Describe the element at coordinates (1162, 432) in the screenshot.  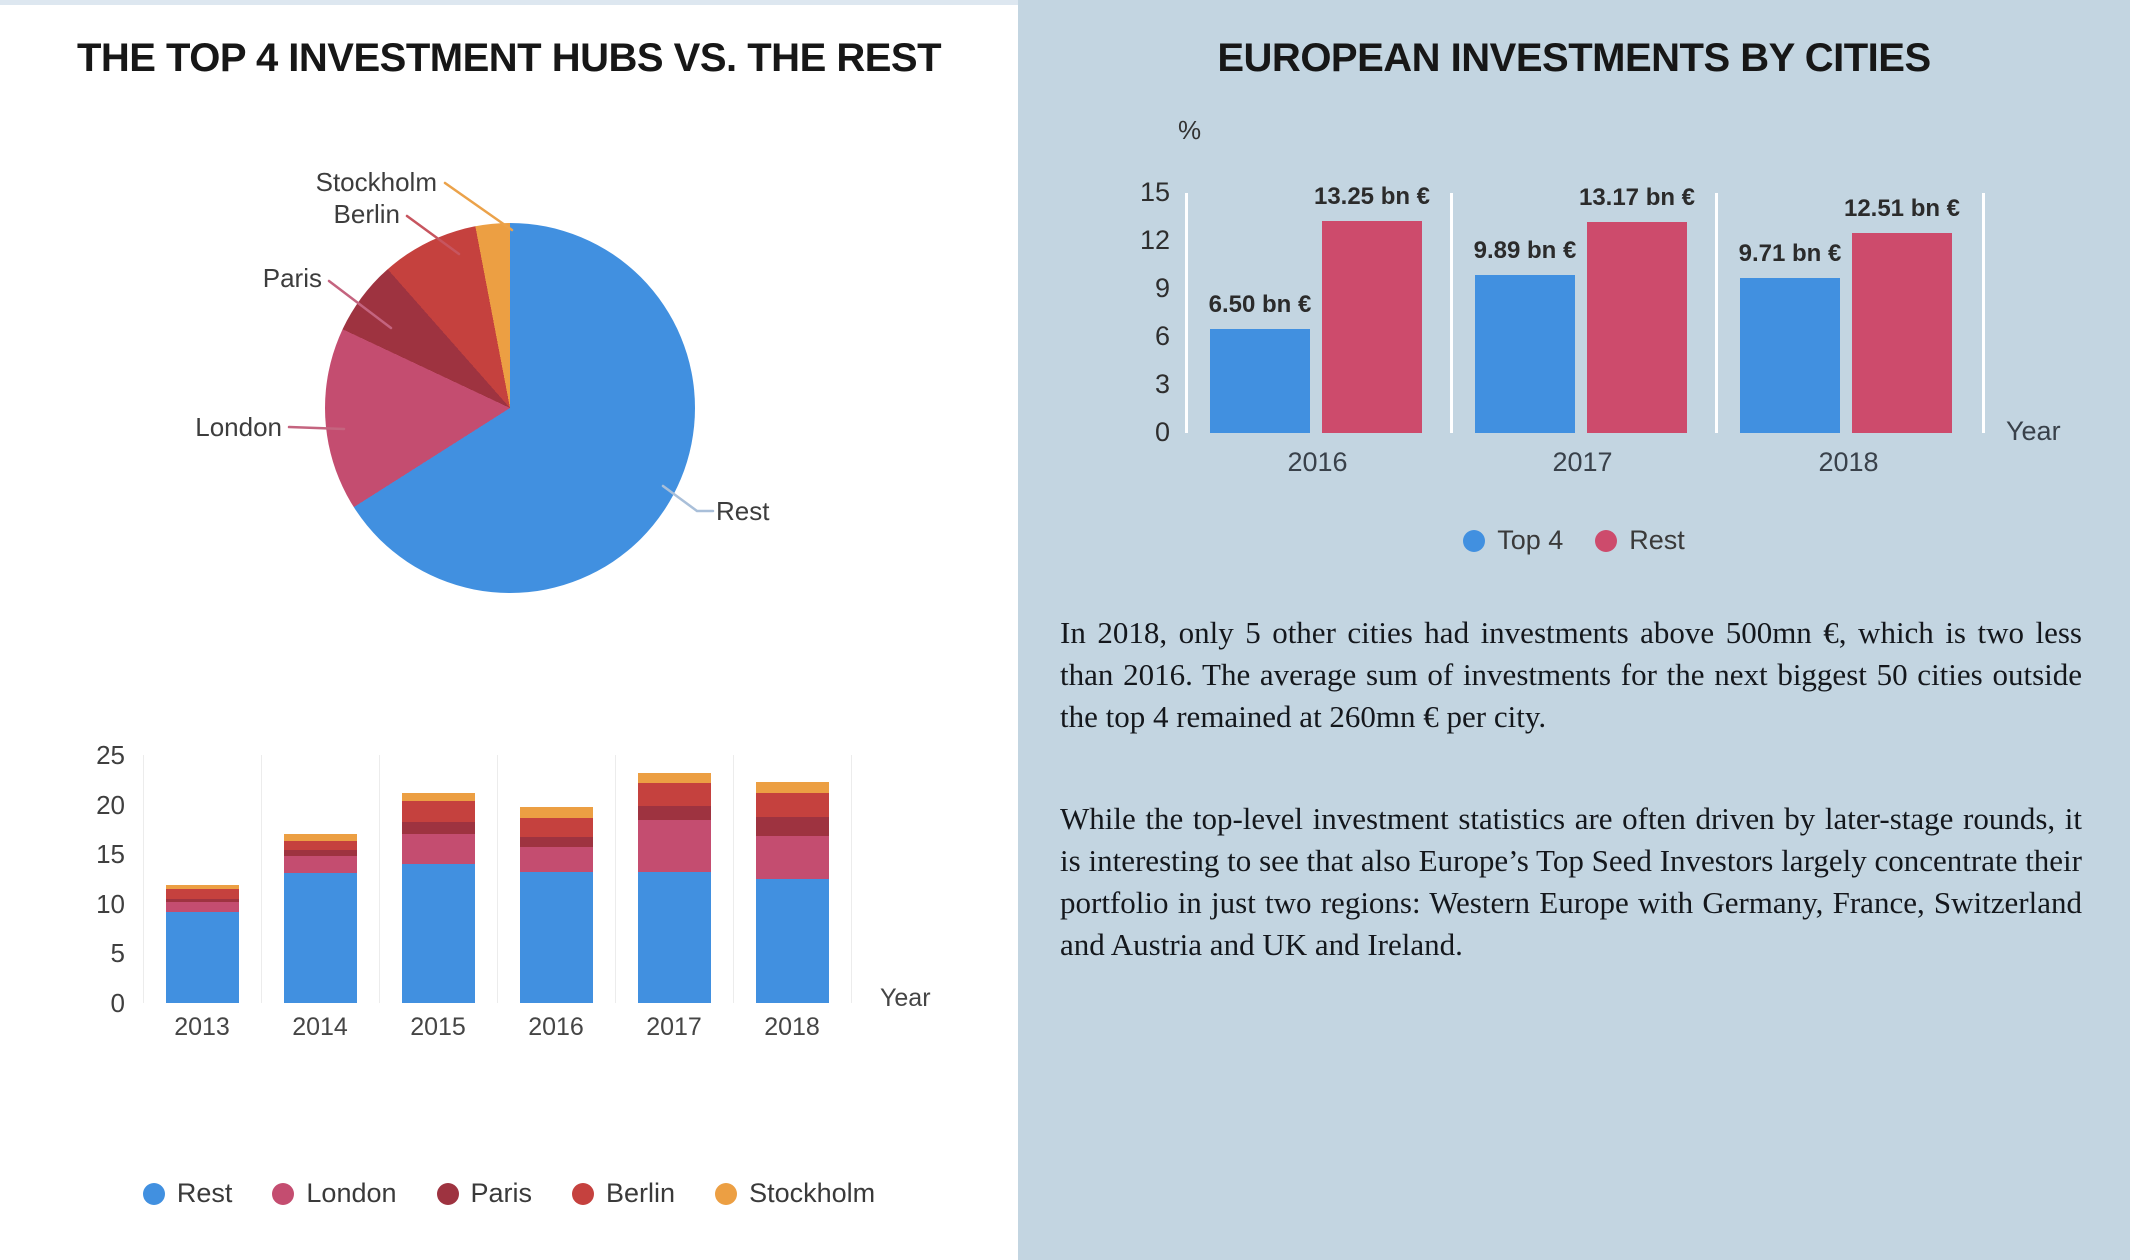
I see `grouped-y-tick-label: 0` at that location.